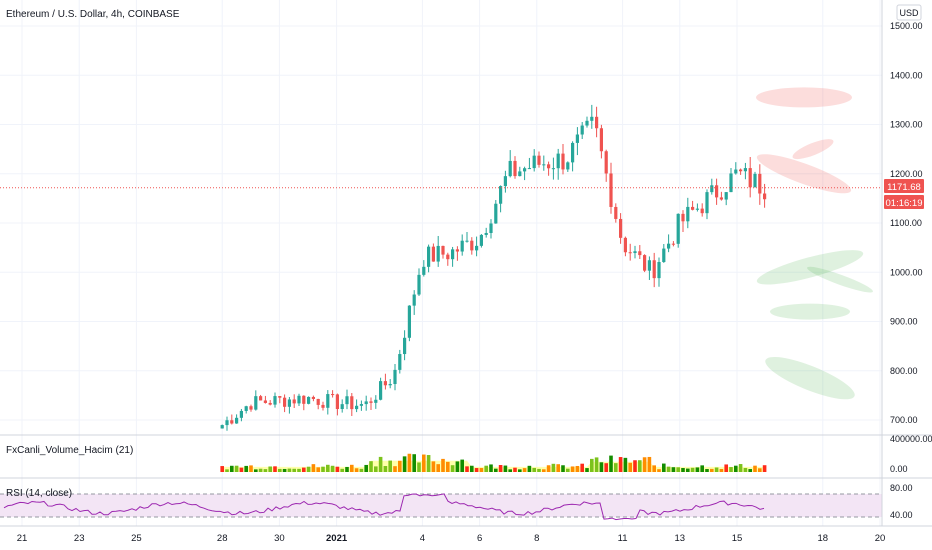 This screenshot has height=550, width=932. What do you see at coordinates (22, 538) in the screenshot?
I see `time-tick-label: 21` at bounding box center [22, 538].